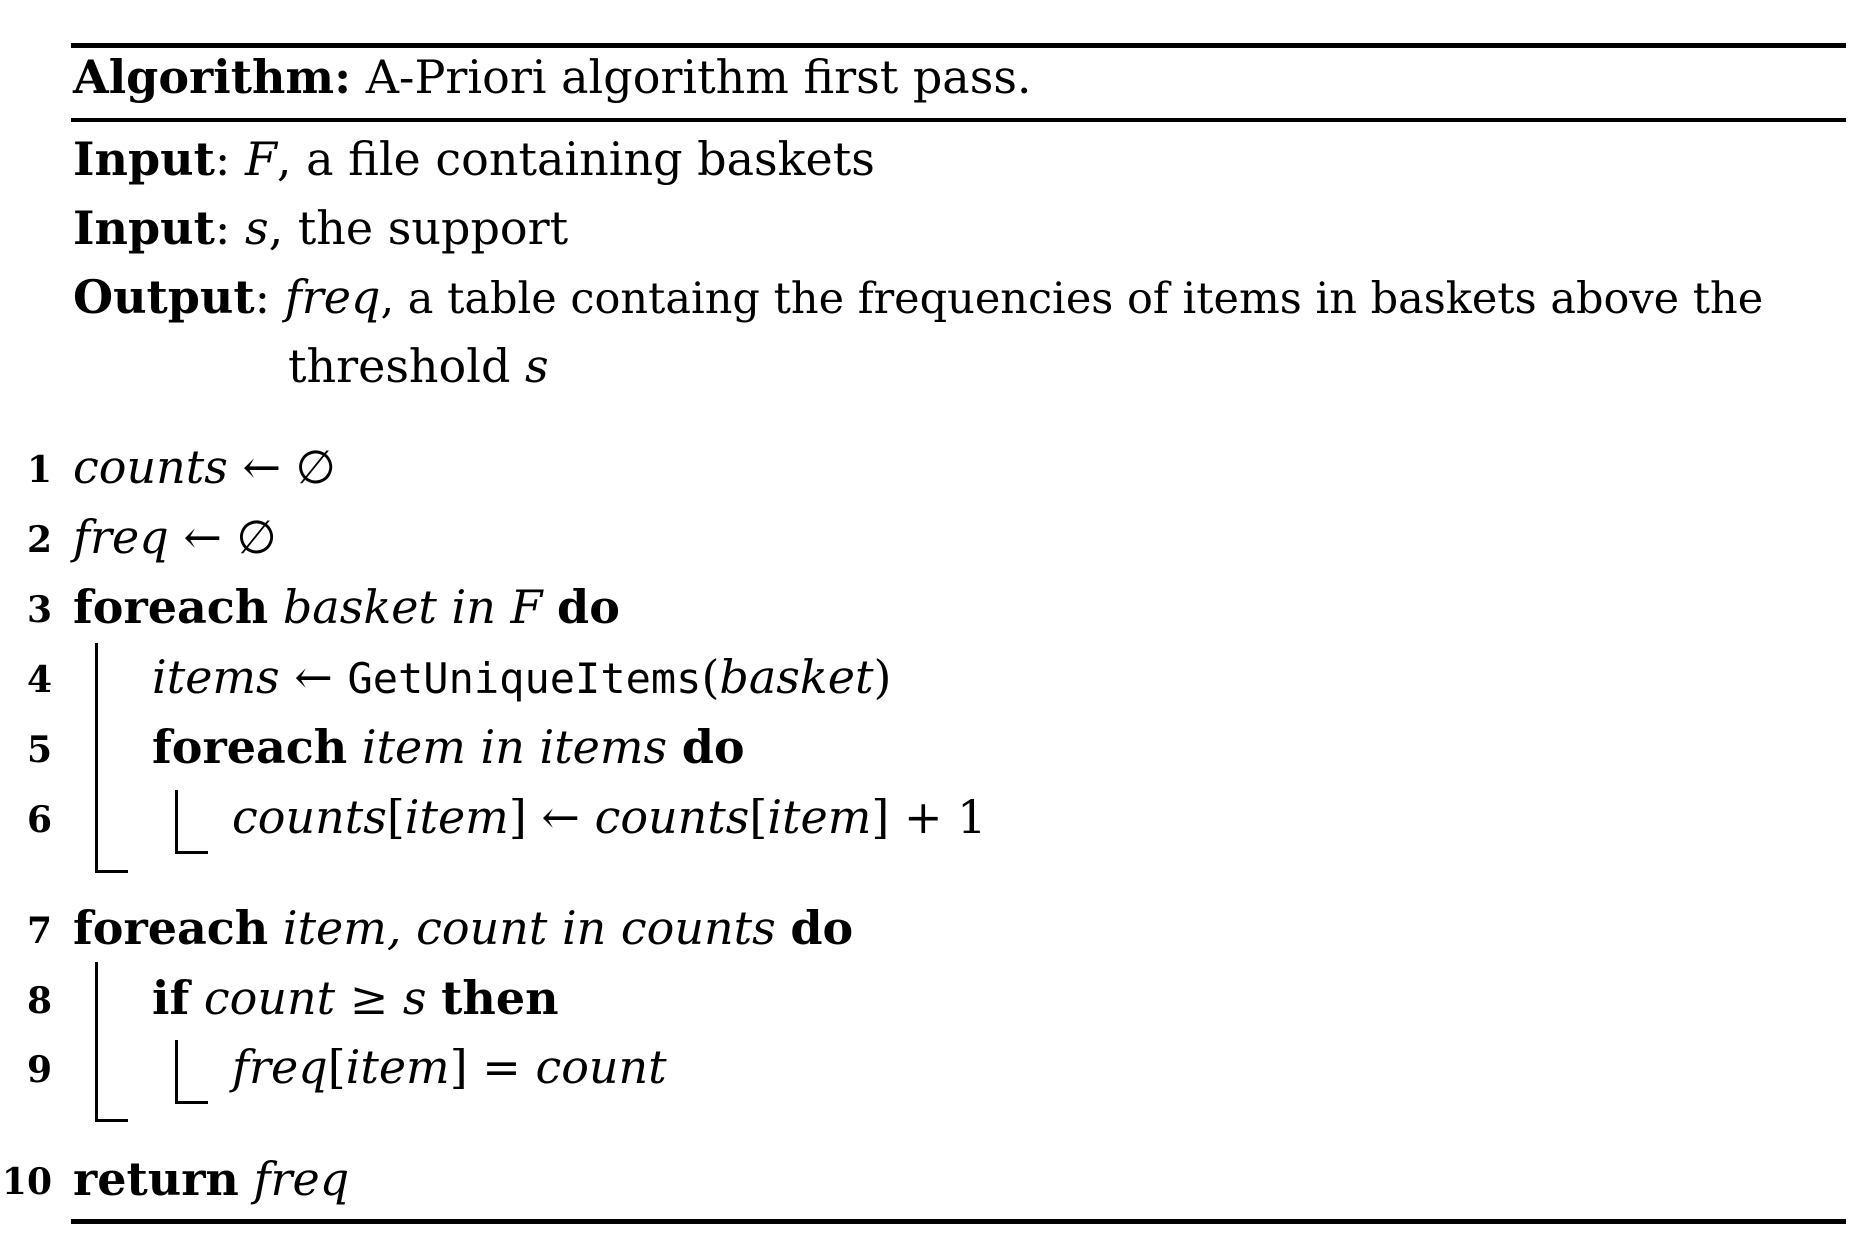 This screenshot has width=1855, height=1242. What do you see at coordinates (958, 120) in the screenshot?
I see `header-rule` at bounding box center [958, 120].